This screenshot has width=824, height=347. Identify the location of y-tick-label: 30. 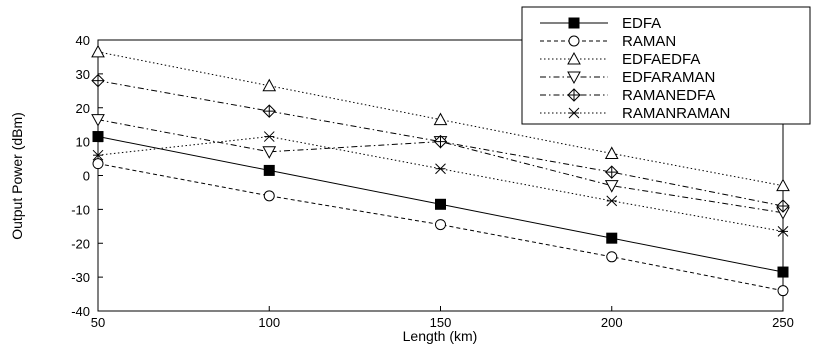
(83, 74).